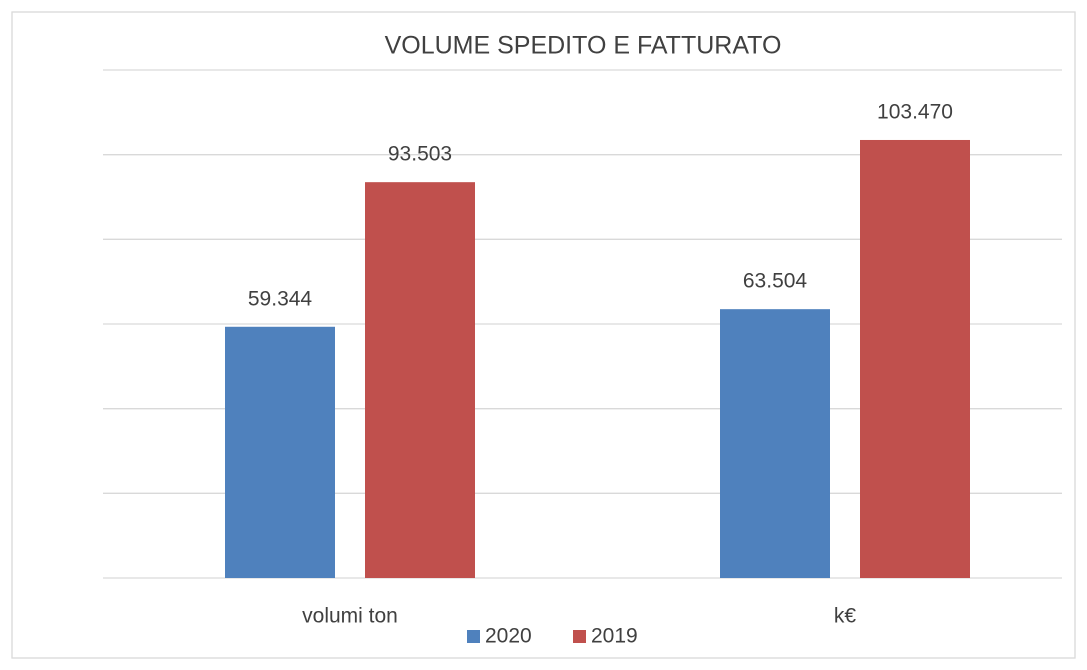 The width and height of the screenshot is (1087, 670). Describe the element at coordinates (845, 616) in the screenshot. I see `x-tick-label: k€` at that location.